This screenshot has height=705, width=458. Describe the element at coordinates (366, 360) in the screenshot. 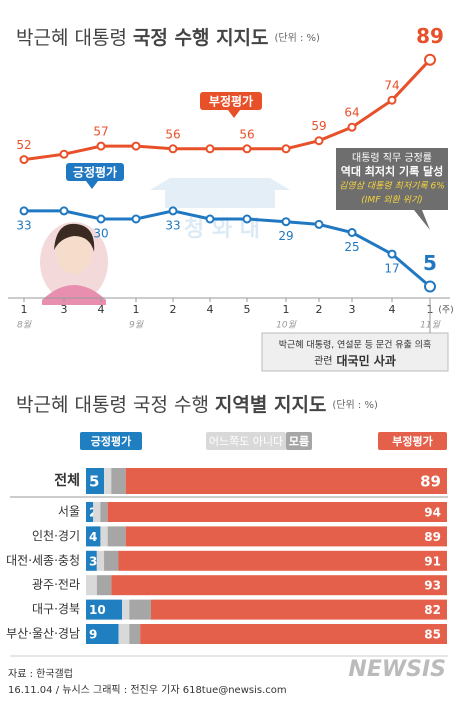

I see `event-note-emphasis: 대국민 사과` at that location.